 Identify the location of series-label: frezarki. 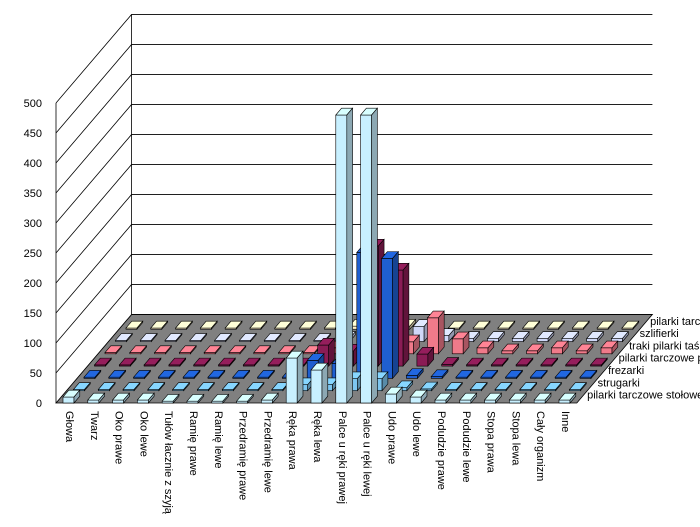
(626, 371).